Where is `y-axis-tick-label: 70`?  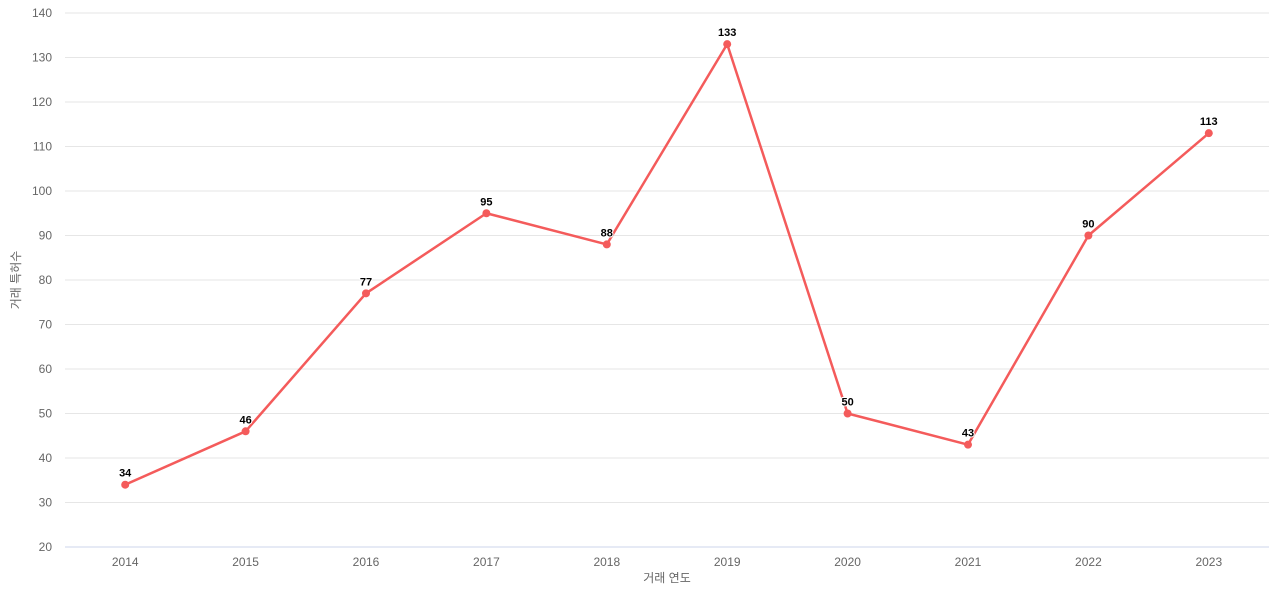 y-axis-tick-label: 70 is located at coordinates (46, 325).